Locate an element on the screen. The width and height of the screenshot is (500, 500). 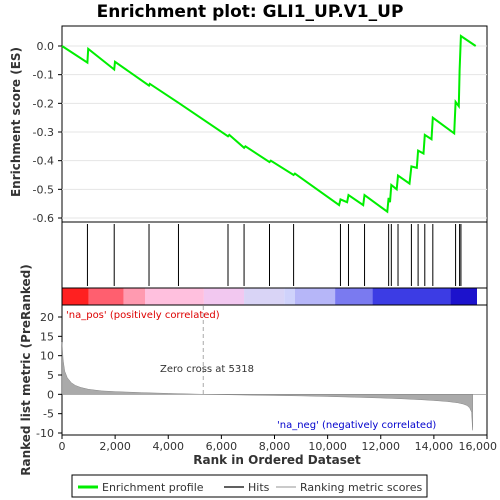
pos-correlated-label: 'na_pos' (positively correlated) is located at coordinates (143, 315).